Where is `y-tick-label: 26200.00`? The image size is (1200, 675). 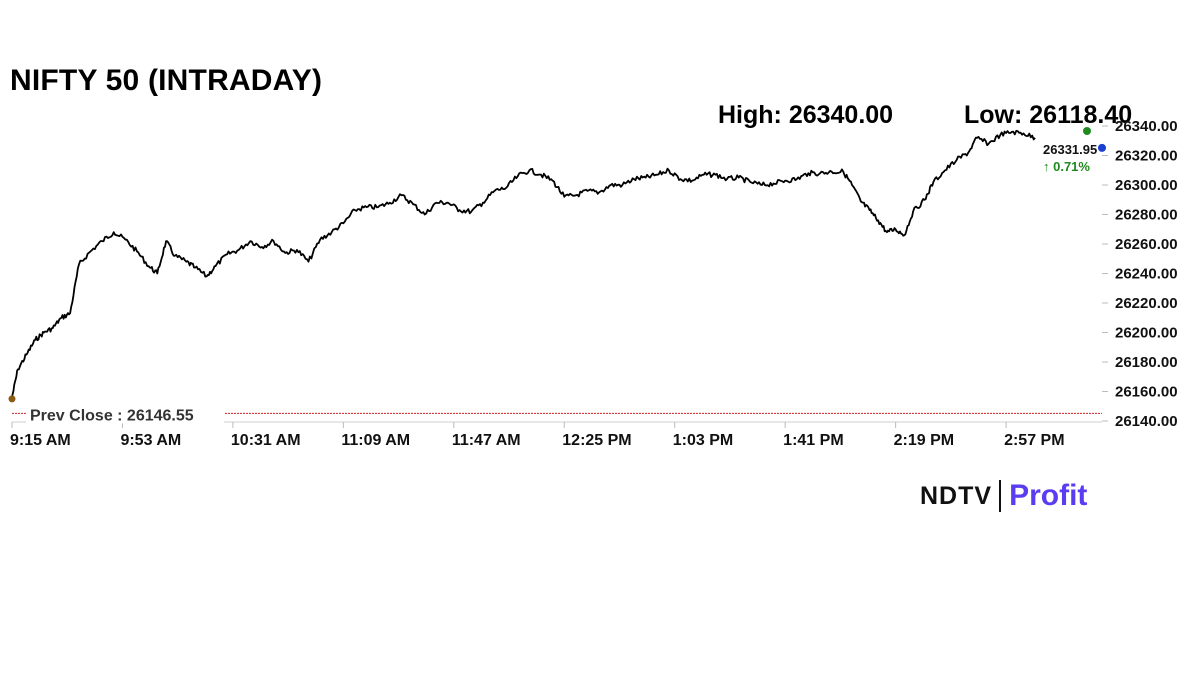
y-tick-label: 26200.00 is located at coordinates (1146, 333).